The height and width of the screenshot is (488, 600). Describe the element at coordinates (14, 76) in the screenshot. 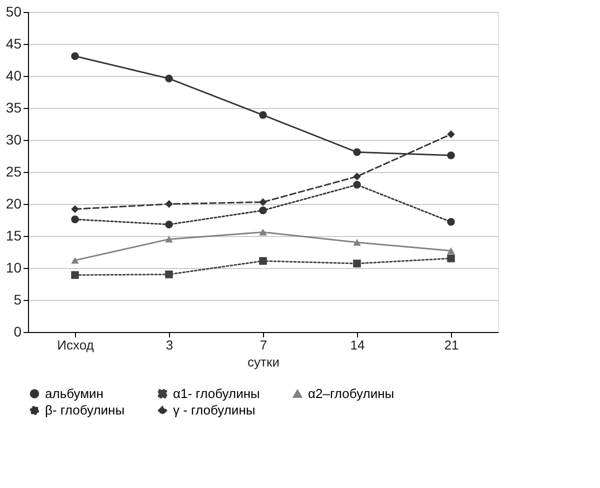

I see `y-tick-label: 40` at that location.